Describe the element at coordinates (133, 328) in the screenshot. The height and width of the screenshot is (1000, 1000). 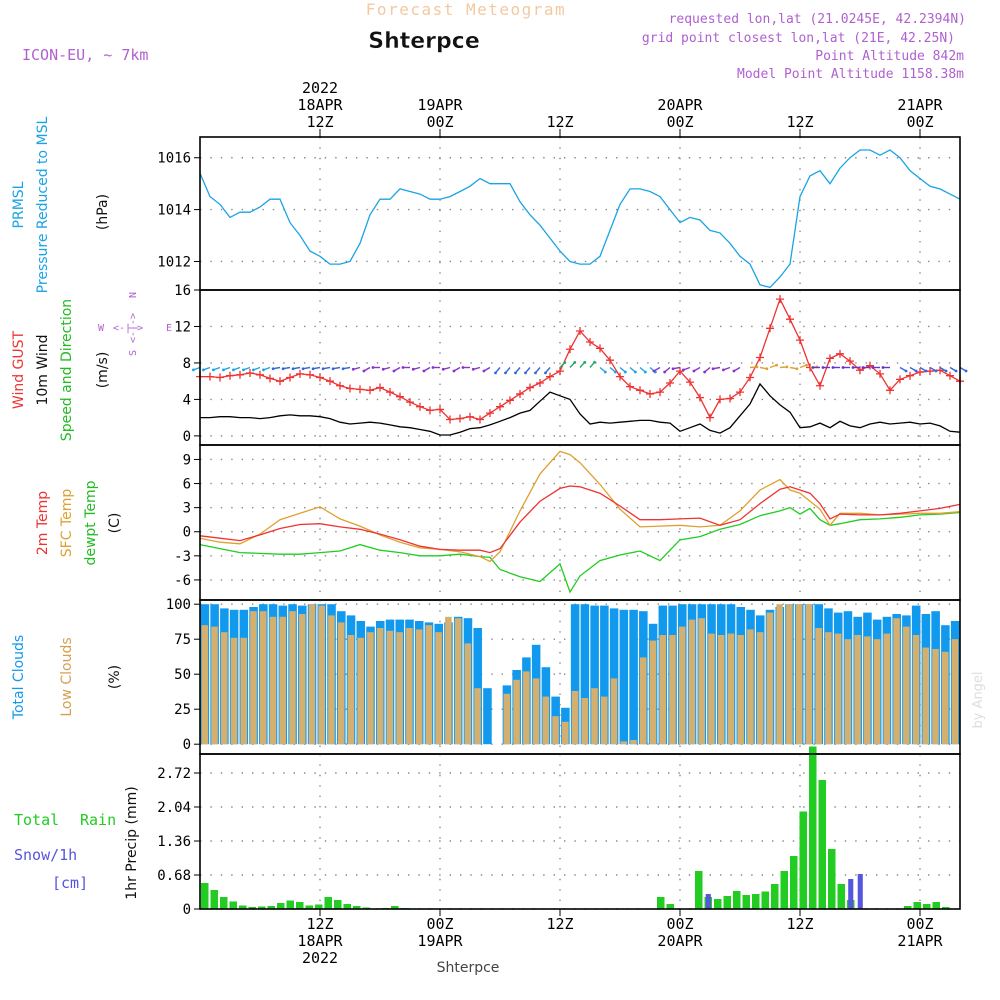
I see `compass-arrow-v: <-|->` at that location.